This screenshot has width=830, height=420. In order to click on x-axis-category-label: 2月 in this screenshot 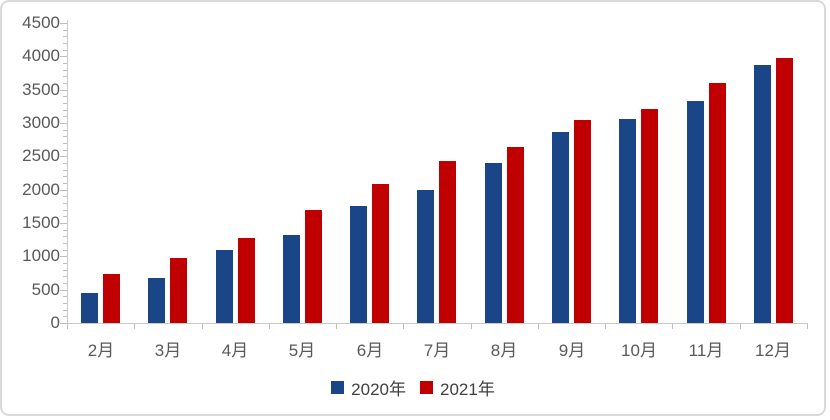, I will do `click(101, 350)`.